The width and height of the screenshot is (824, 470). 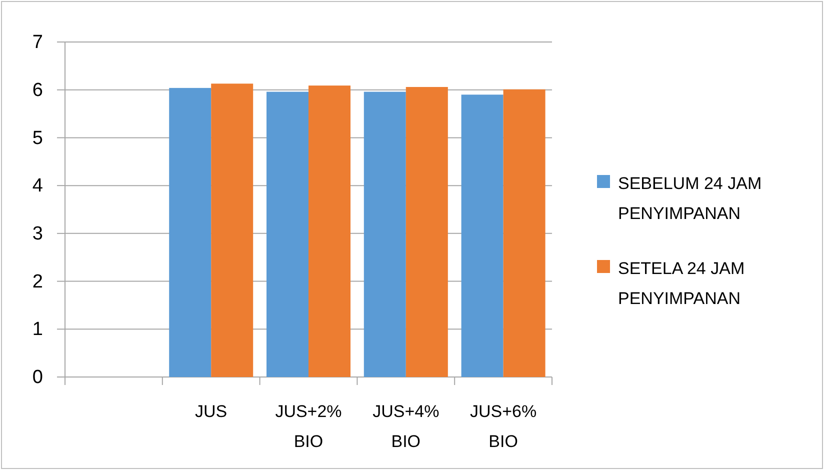 What do you see at coordinates (37, 377) in the screenshot?
I see `y-tick-label: 0` at bounding box center [37, 377].